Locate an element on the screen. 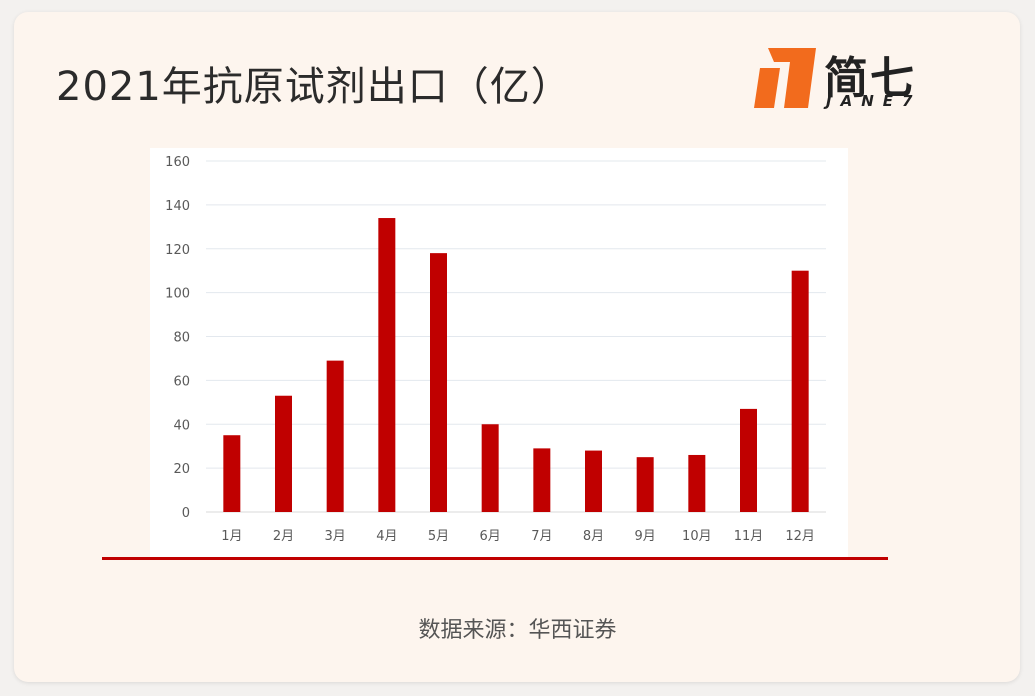 The image size is (1035, 696). x-tick-label: 12月 is located at coordinates (800, 536).